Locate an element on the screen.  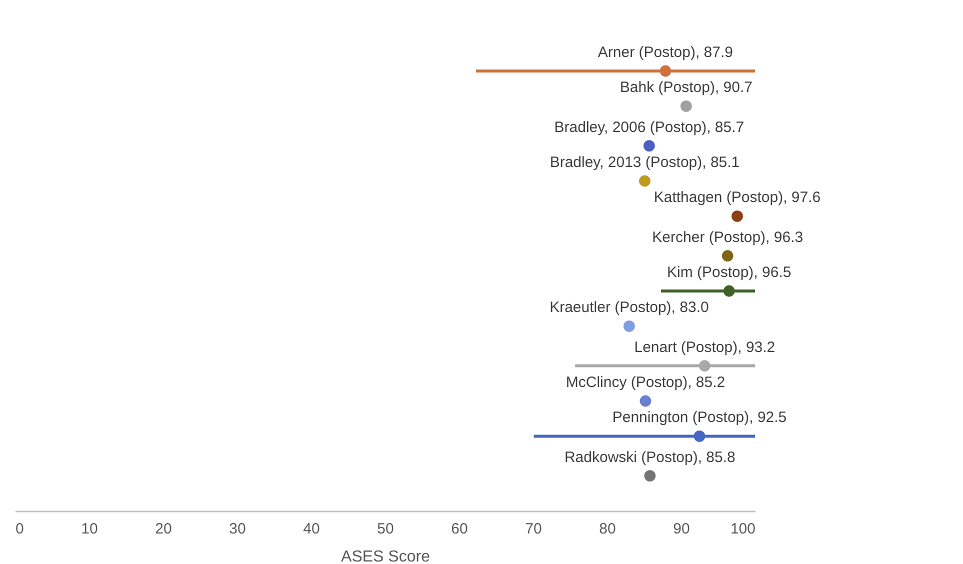
x-tick-label: 50 is located at coordinates (385, 529).